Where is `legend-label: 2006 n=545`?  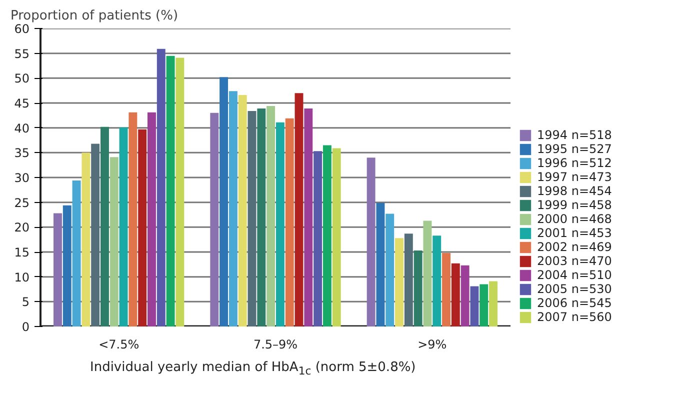
legend-label: 2006 n=545 is located at coordinates (574, 303).